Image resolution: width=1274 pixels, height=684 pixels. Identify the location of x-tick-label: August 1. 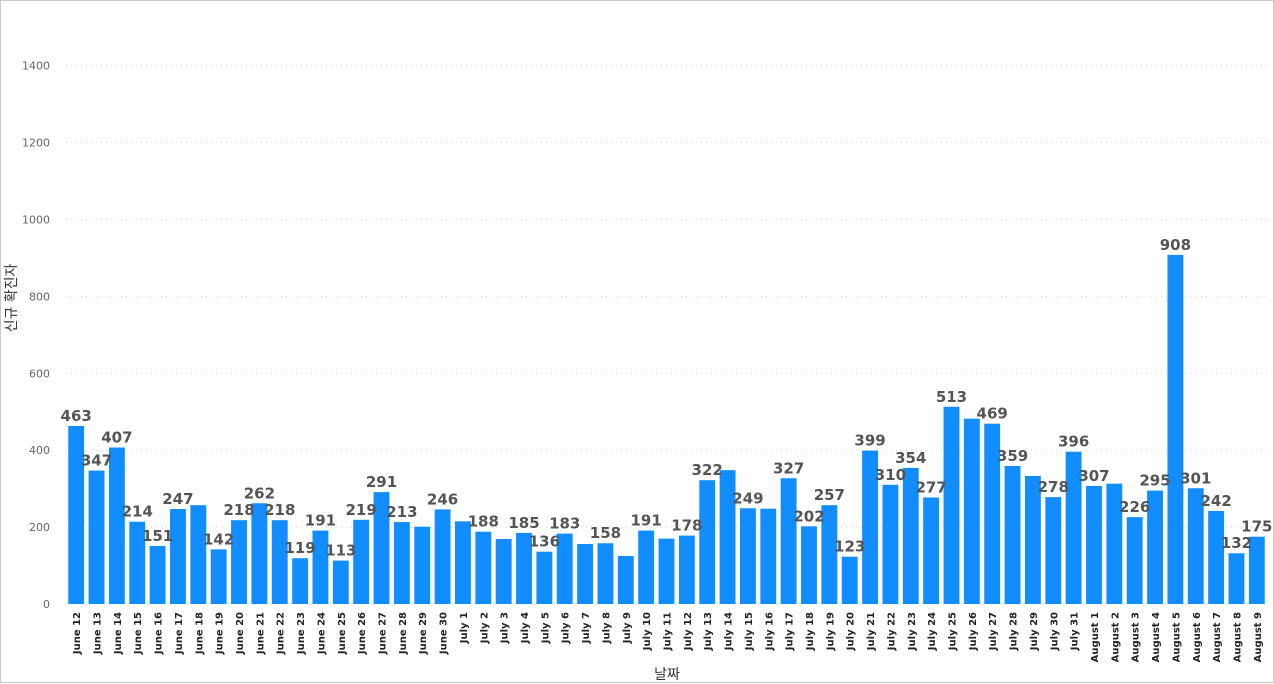
(1095, 637).